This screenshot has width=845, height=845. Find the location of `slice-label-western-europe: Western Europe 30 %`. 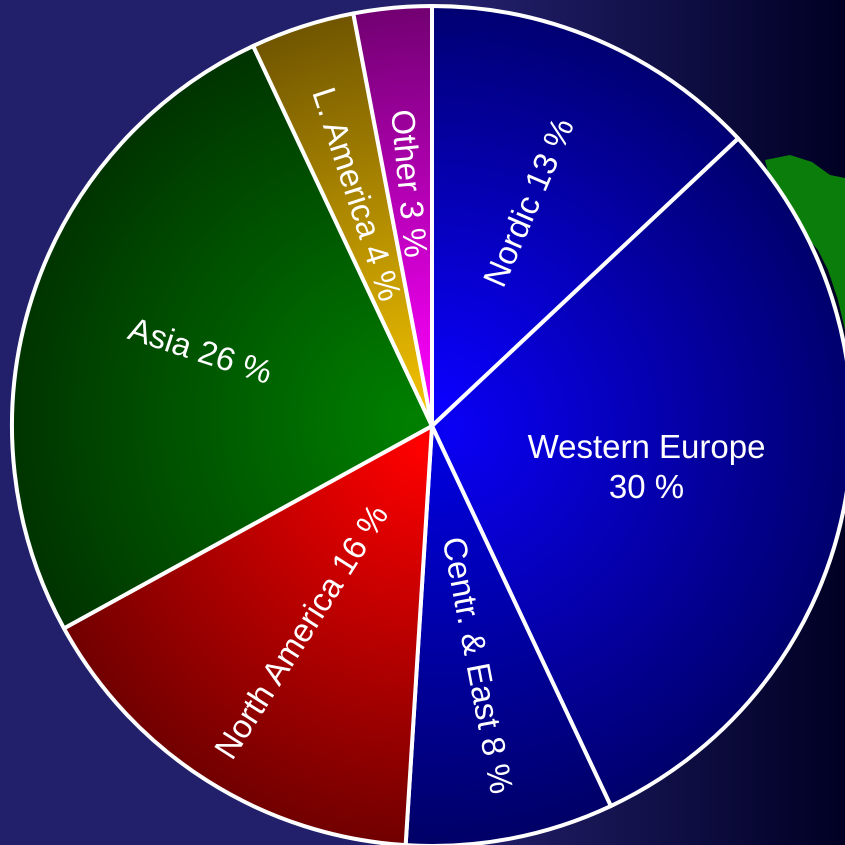

slice-label-western-europe: Western Europe 30 % is located at coordinates (647, 466).